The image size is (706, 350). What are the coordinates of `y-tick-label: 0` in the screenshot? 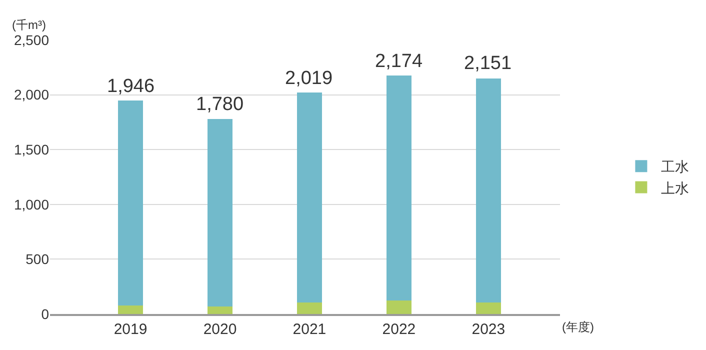 It's located at (45, 314).